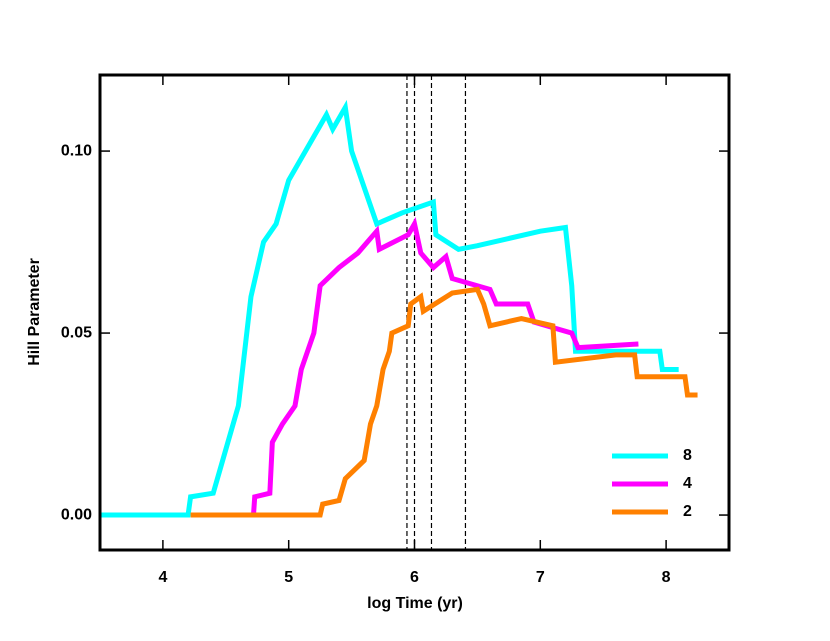  What do you see at coordinates (76, 332) in the screenshot?
I see `y-tick-label: 0.05` at bounding box center [76, 332].